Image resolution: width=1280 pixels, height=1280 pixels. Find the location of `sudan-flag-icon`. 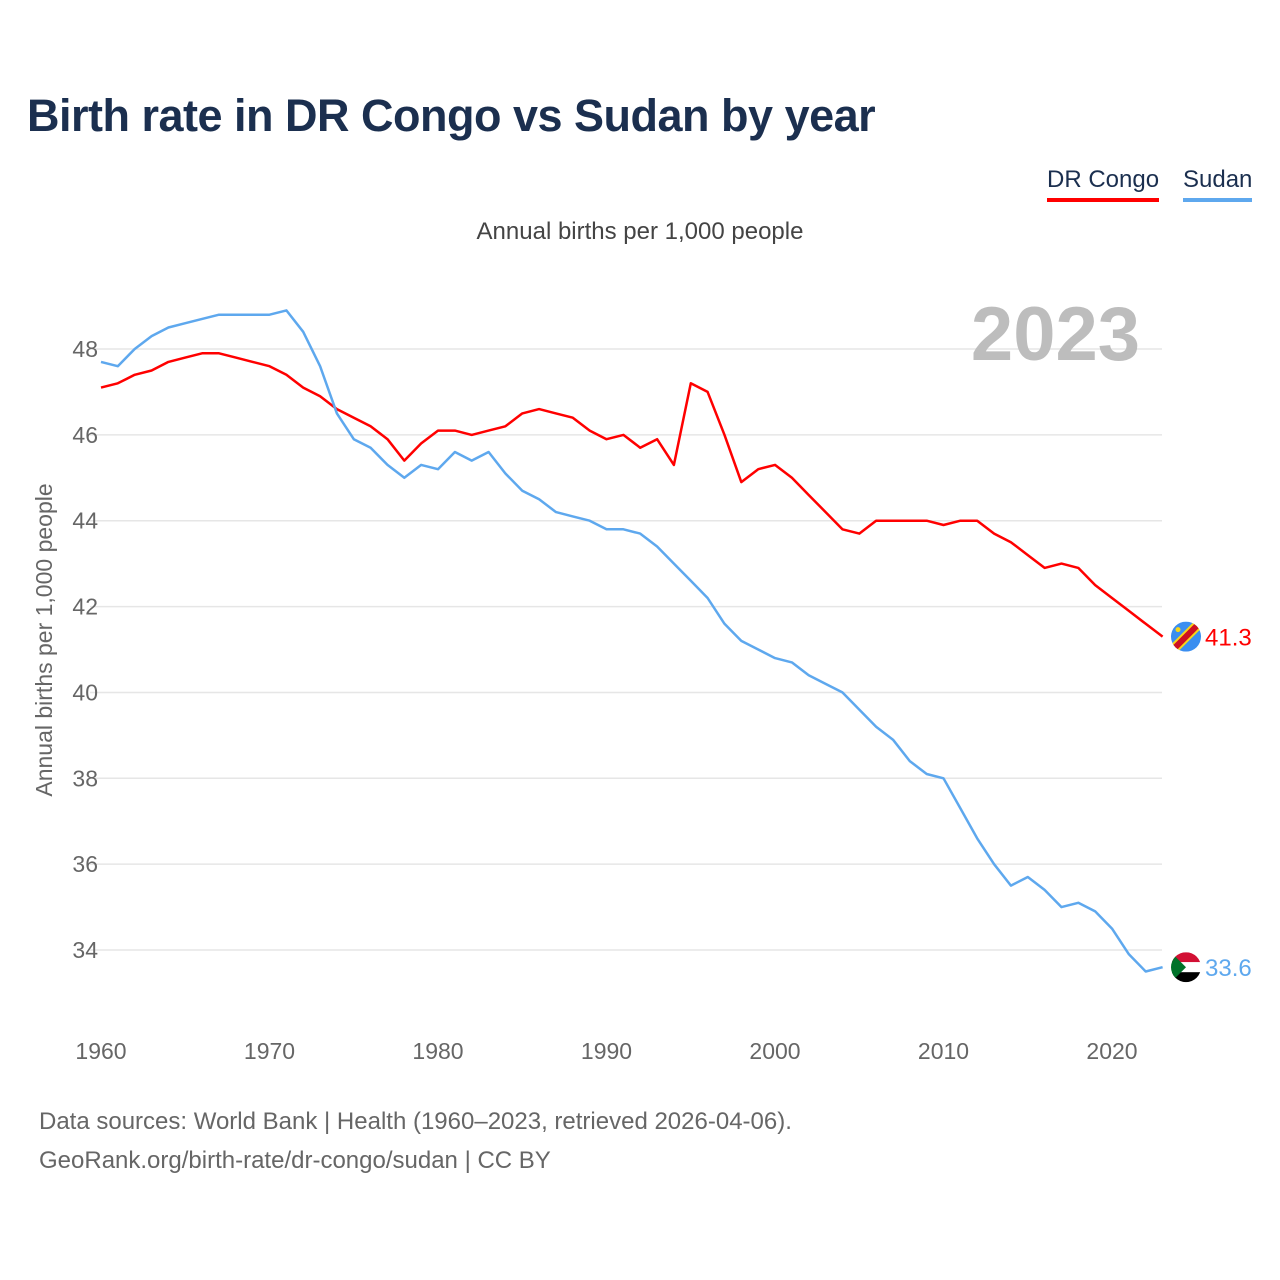

sudan-flag-icon is located at coordinates (1186, 967).